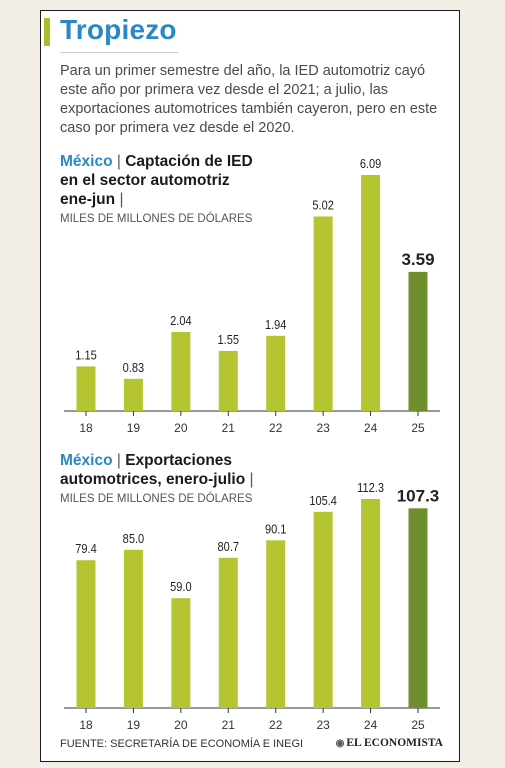 The image size is (505, 768). What do you see at coordinates (340, 743) in the screenshot?
I see `logo-emblem-icon: ◉` at bounding box center [340, 743].